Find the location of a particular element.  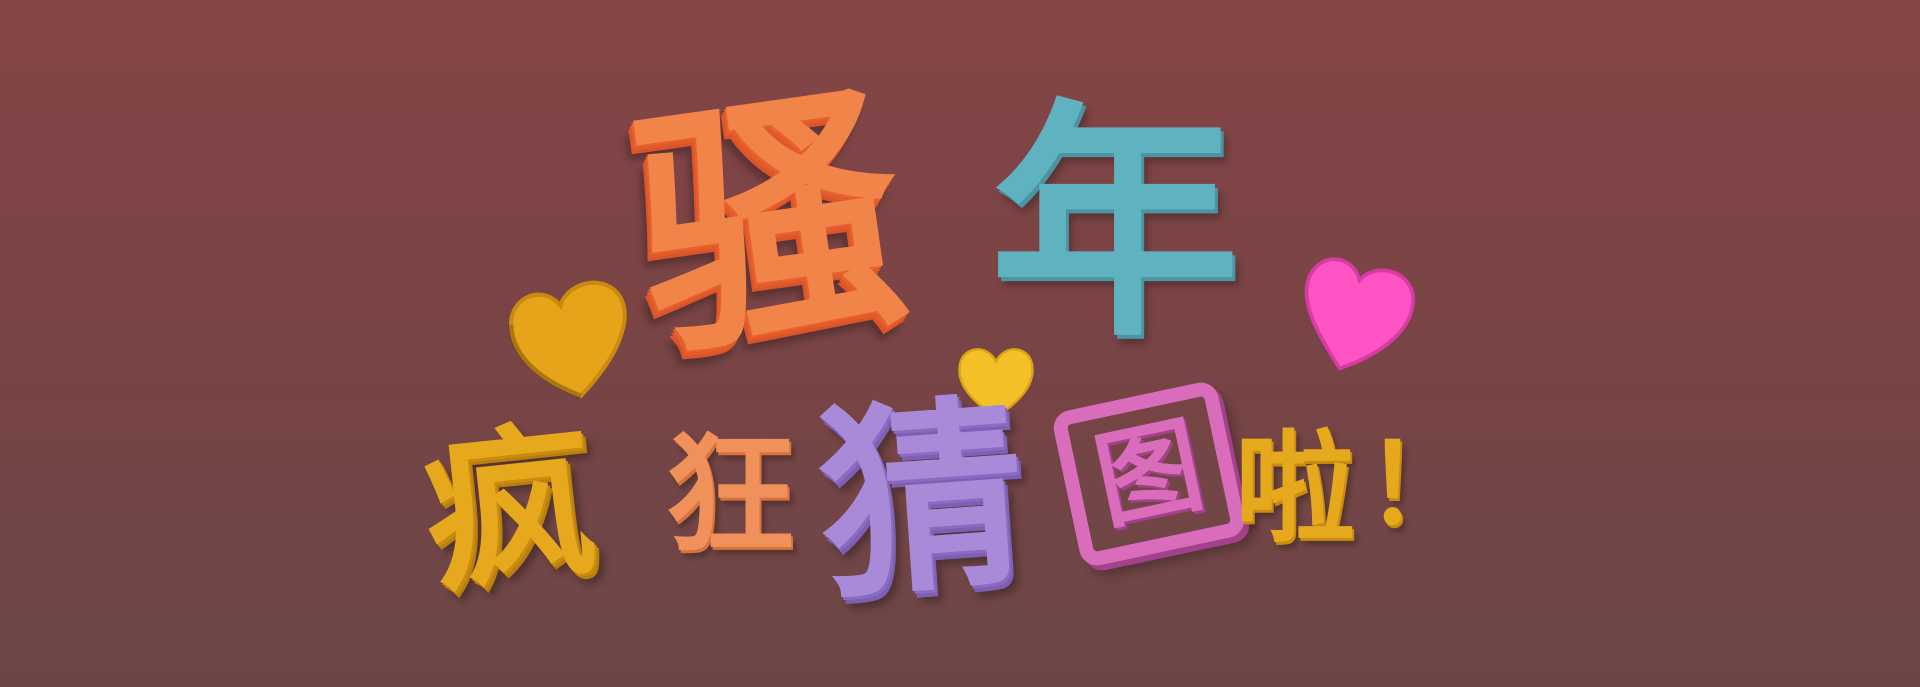

subtitle-char-kuang: 狂 is located at coordinates (730, 495).